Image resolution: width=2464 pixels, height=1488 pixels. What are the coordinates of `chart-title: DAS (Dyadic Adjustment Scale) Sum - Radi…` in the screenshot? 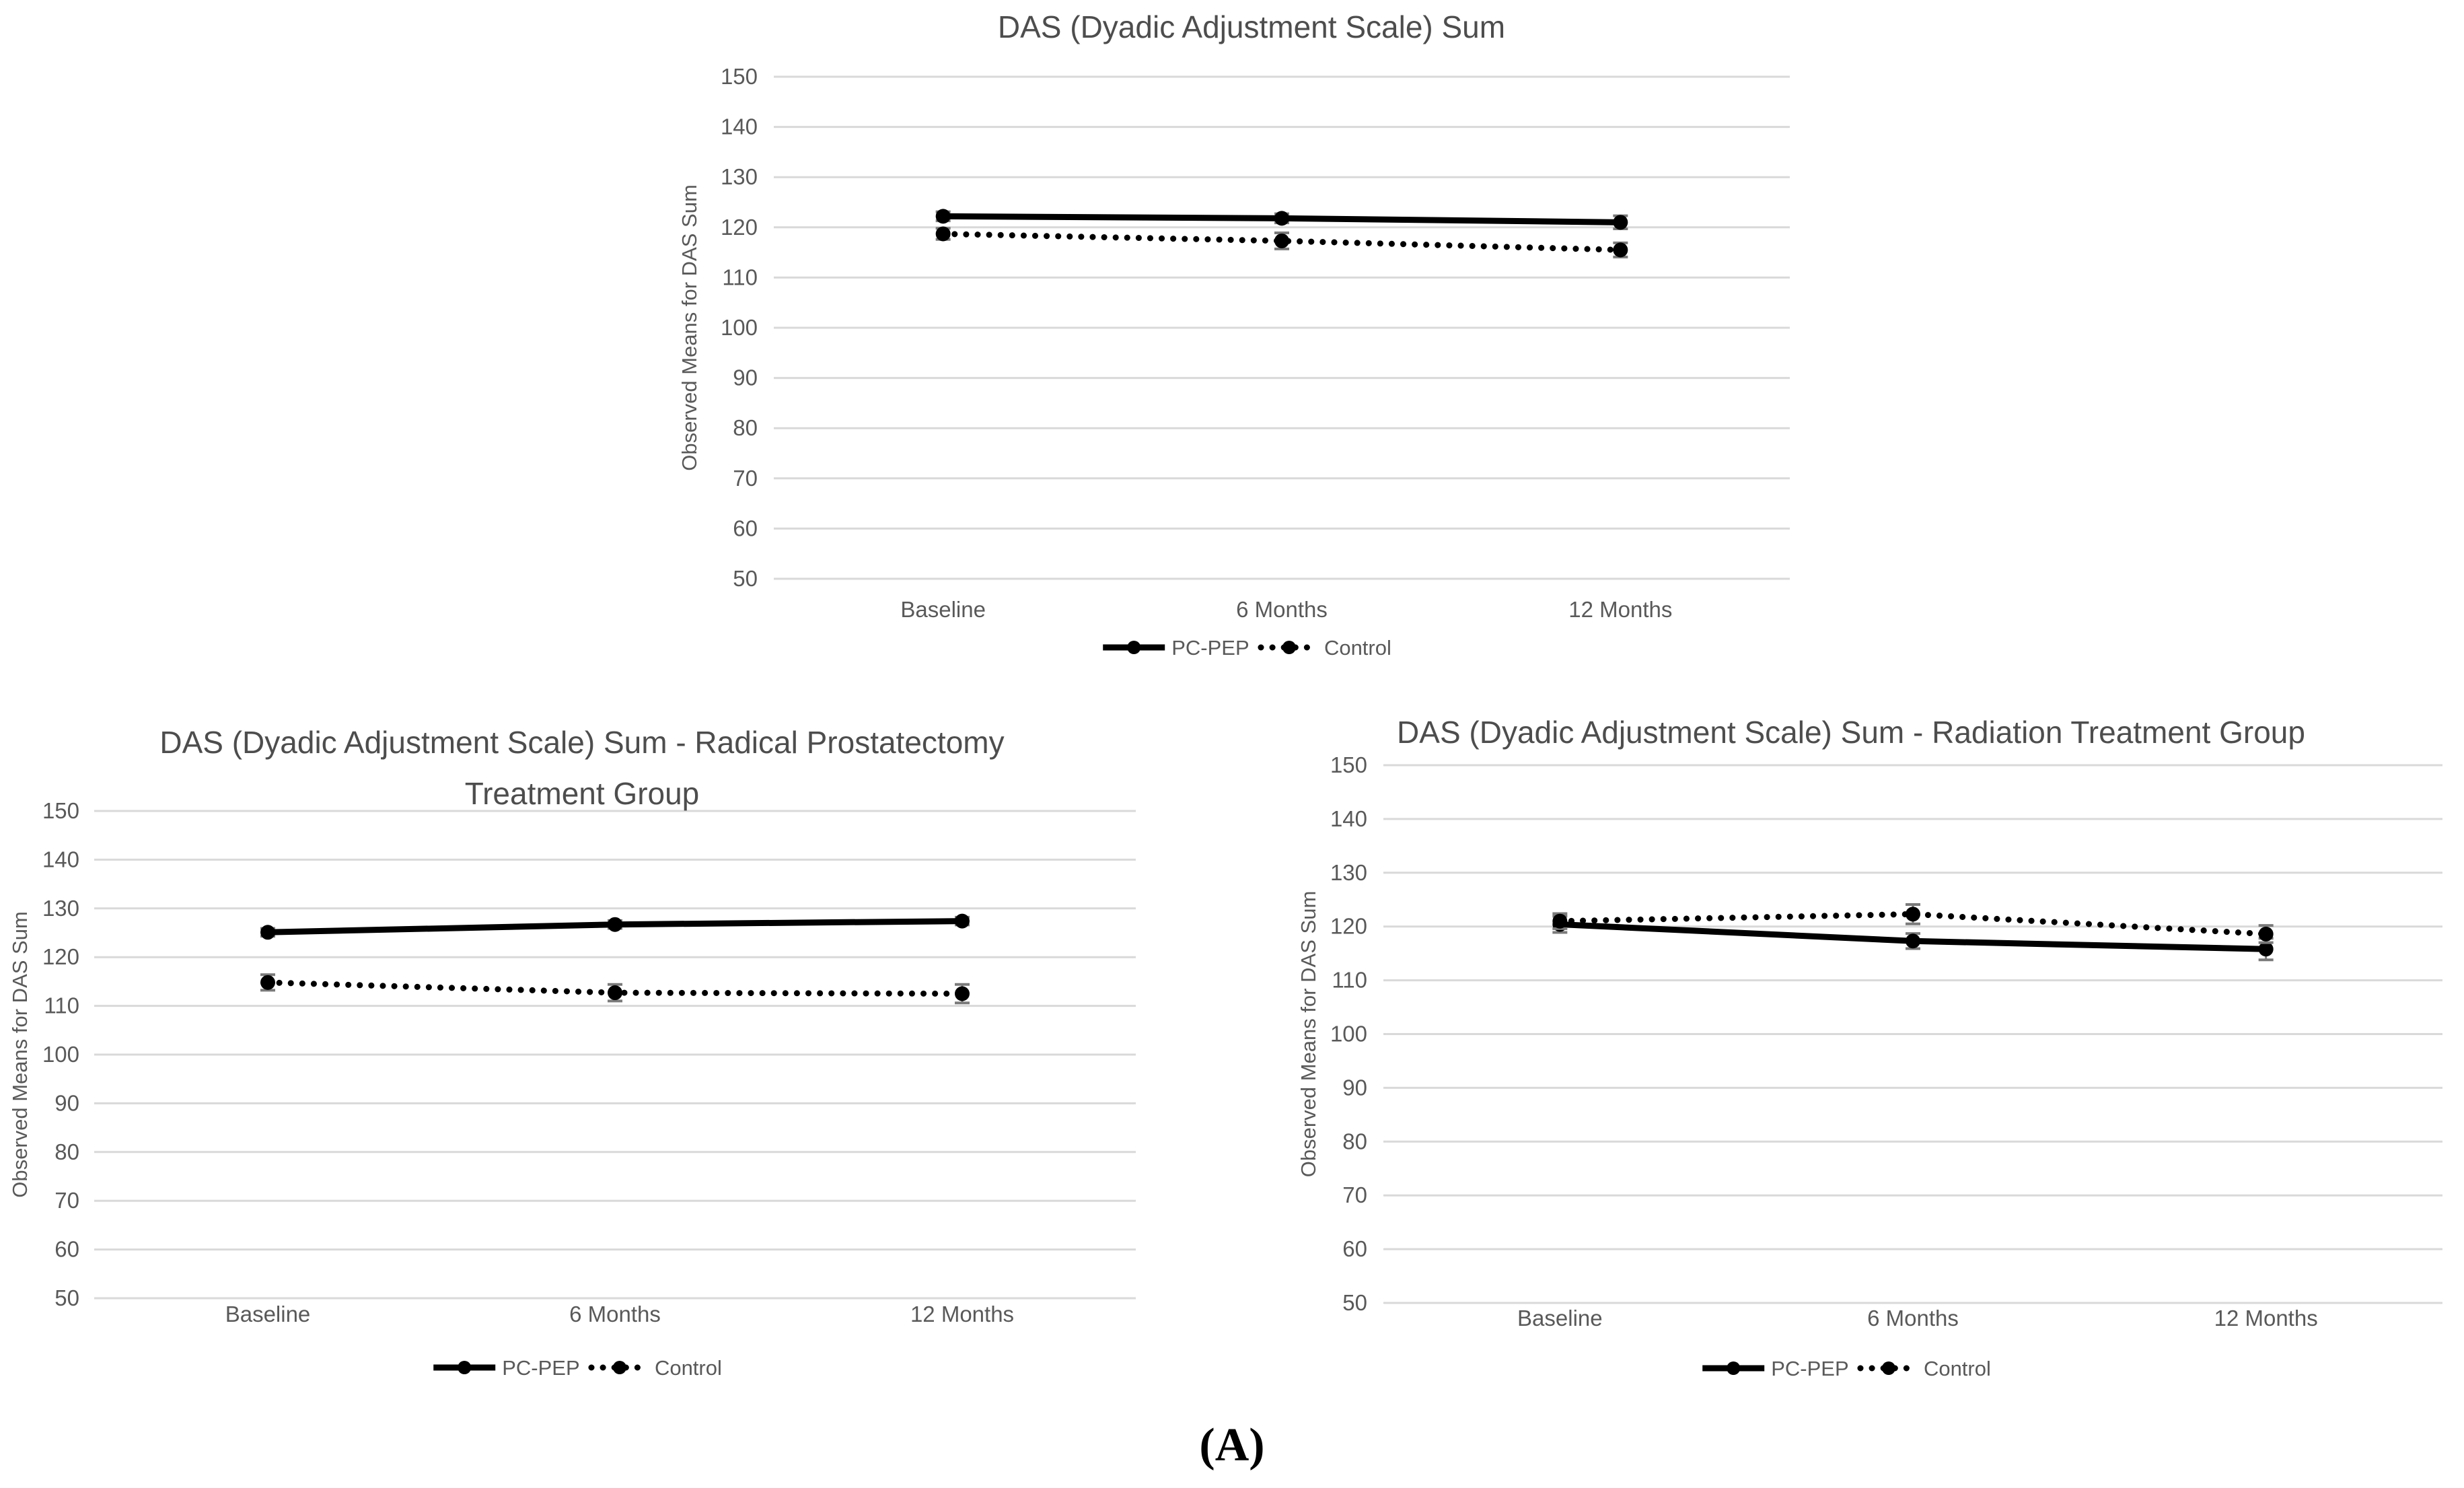 It's located at (1851, 733).